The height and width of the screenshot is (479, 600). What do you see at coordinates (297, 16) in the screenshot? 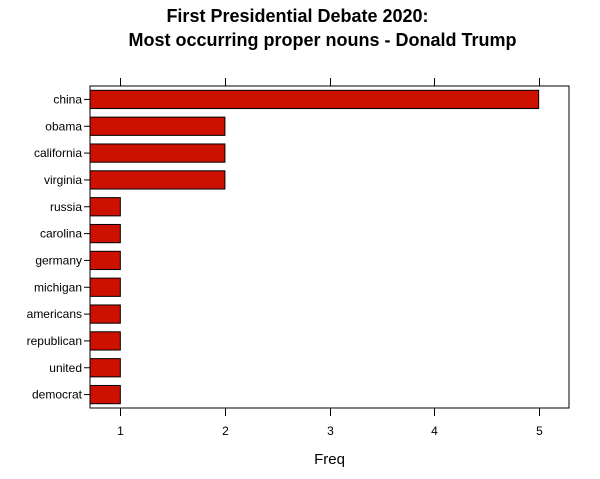
I see `chart-title-line1: First Presidential Debate 2020:` at bounding box center [297, 16].